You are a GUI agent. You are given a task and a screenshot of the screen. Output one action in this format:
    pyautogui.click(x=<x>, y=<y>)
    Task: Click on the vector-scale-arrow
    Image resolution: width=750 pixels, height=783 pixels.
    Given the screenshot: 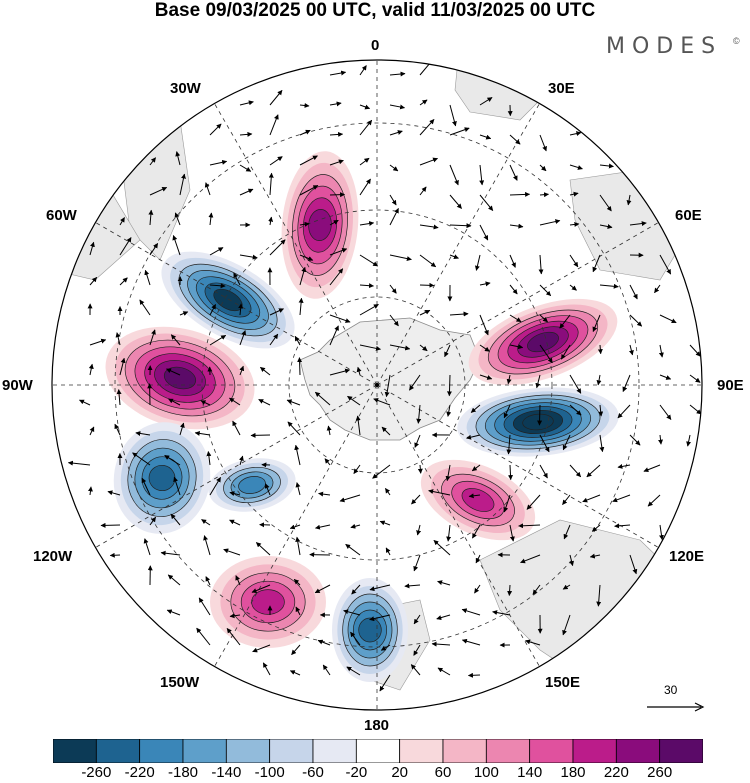 What is the action you would take?
    pyautogui.click(x=676, y=707)
    